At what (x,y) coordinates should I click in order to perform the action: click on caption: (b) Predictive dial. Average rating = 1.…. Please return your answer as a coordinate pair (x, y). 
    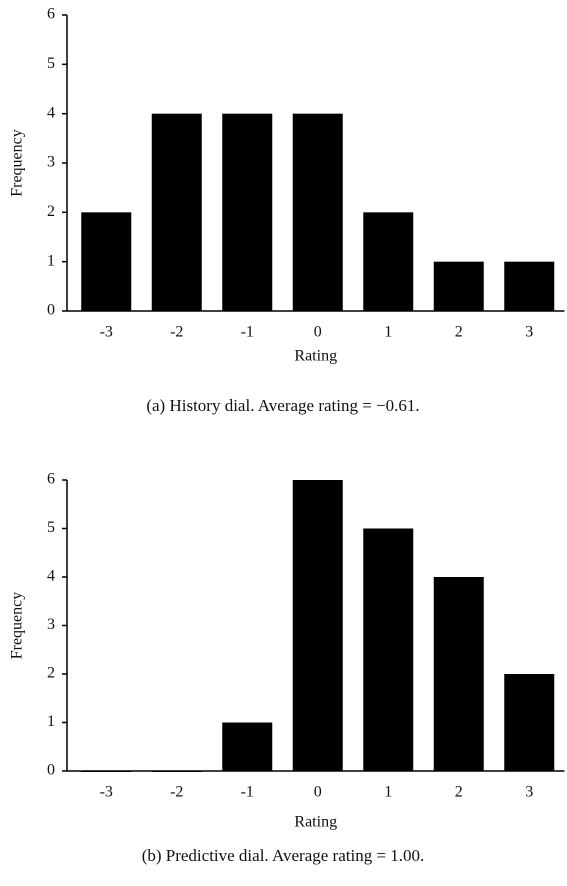
    Looking at the image, I should click on (283, 855).